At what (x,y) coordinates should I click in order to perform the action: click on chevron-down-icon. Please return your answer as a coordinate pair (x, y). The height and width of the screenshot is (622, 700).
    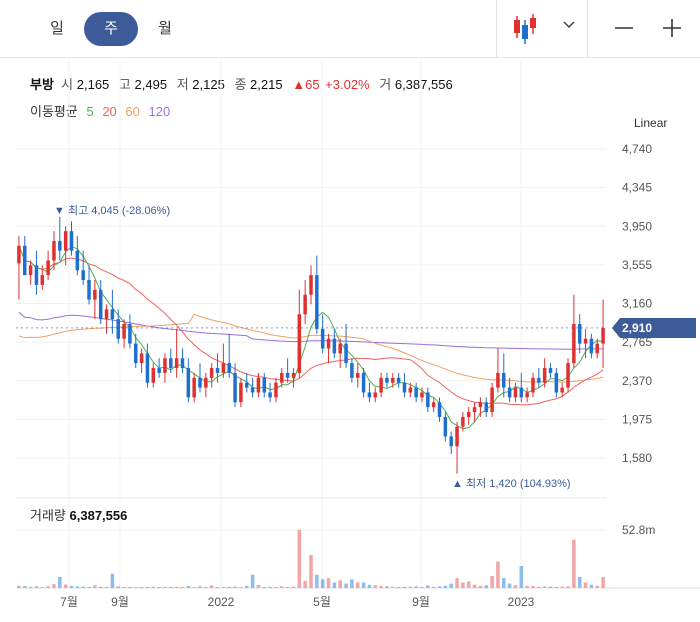
    Looking at the image, I should click on (569, 25).